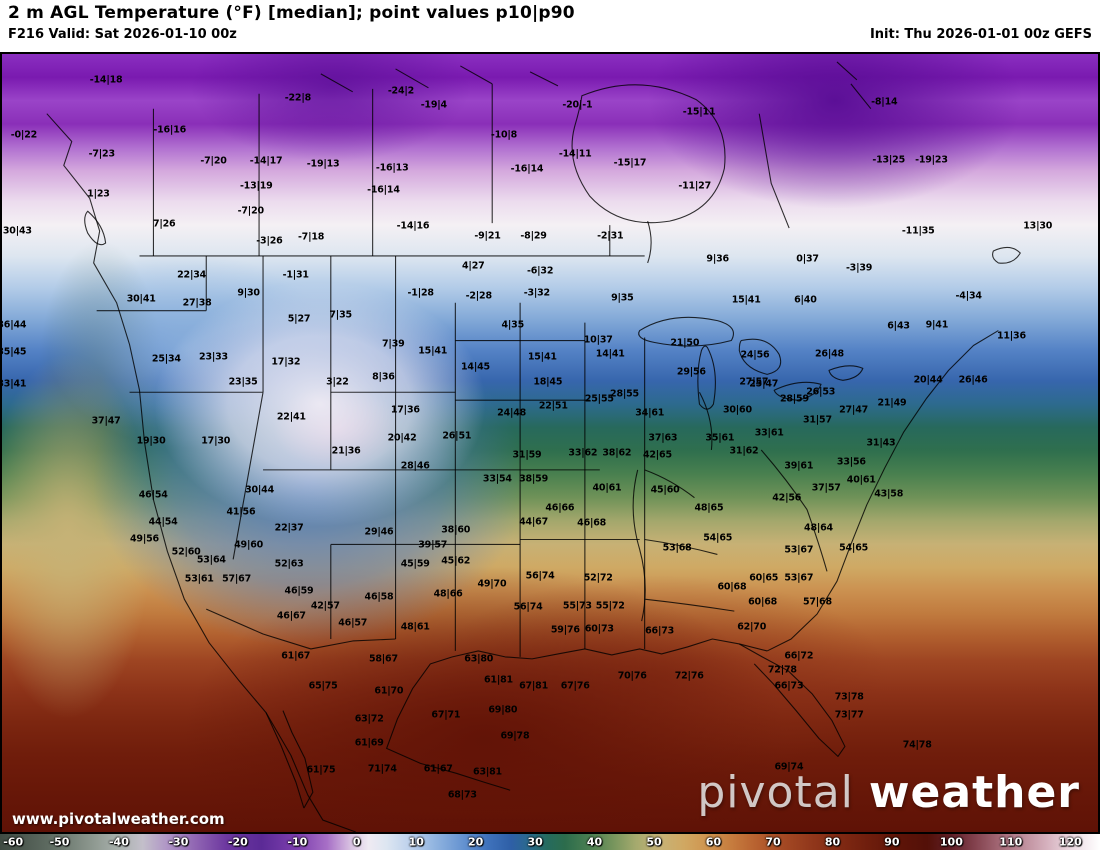  I want to click on point-value-label: 61|69, so click(369, 743).